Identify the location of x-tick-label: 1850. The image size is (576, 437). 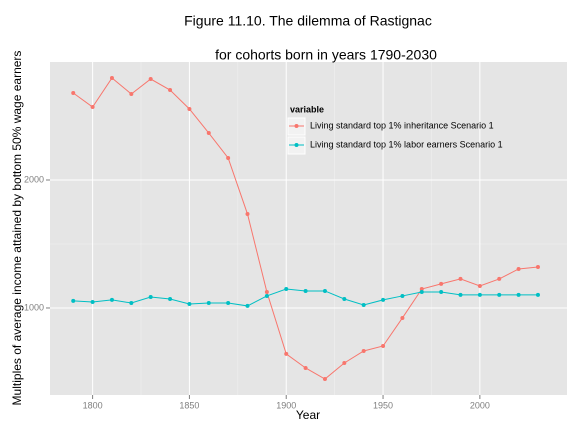
(189, 405).